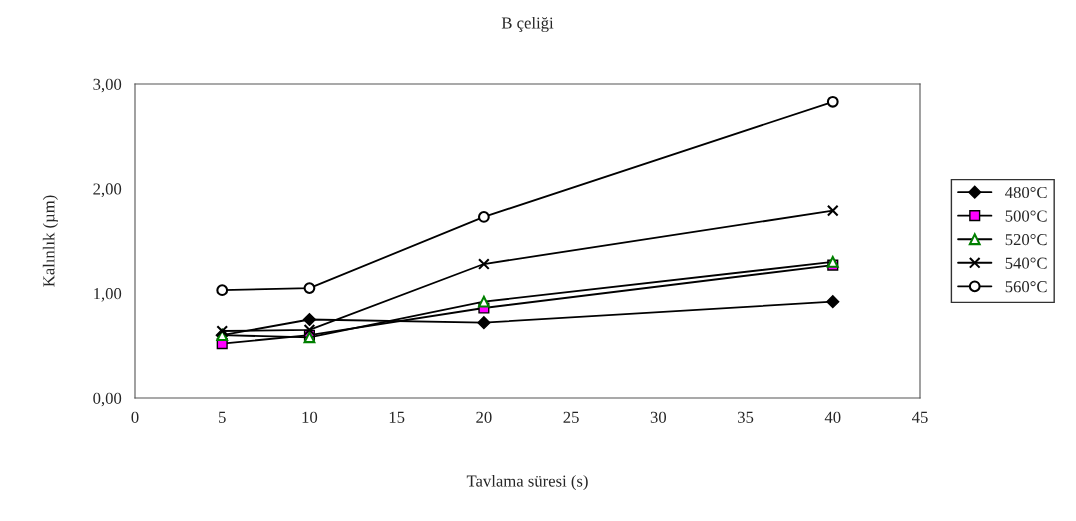  I want to click on x-tick-label: 15, so click(397, 417).